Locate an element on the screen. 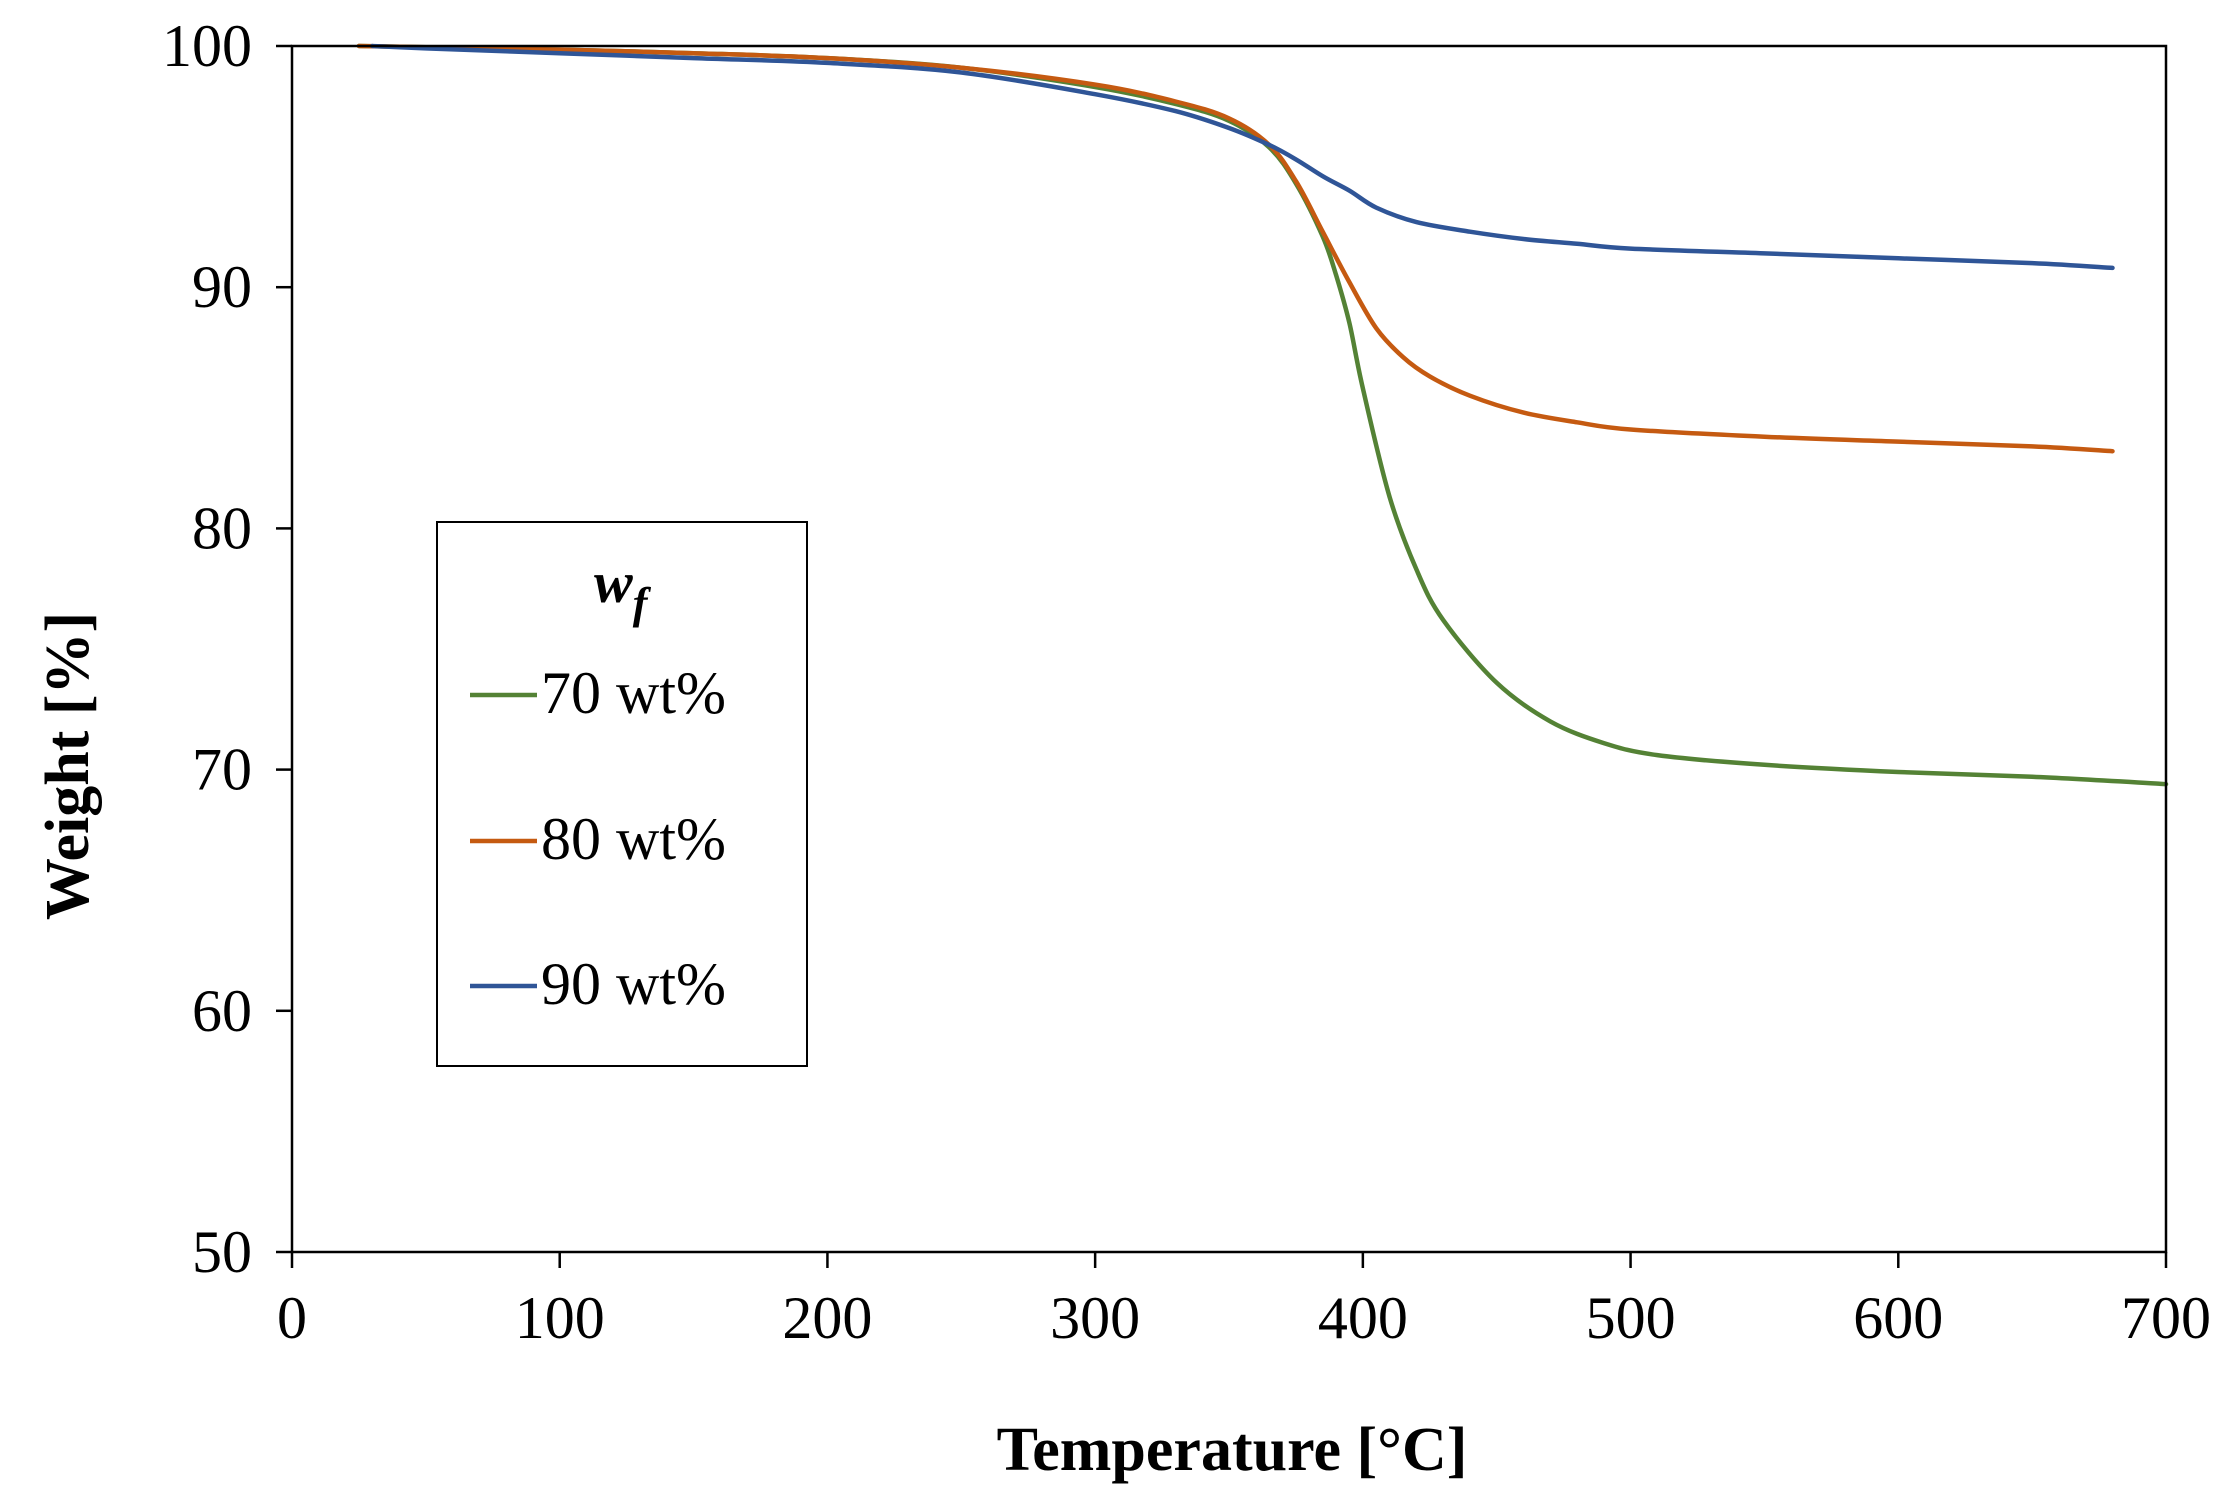  legend: wf 70 wt% 80 wt% 90 wt% is located at coordinates (622, 794).